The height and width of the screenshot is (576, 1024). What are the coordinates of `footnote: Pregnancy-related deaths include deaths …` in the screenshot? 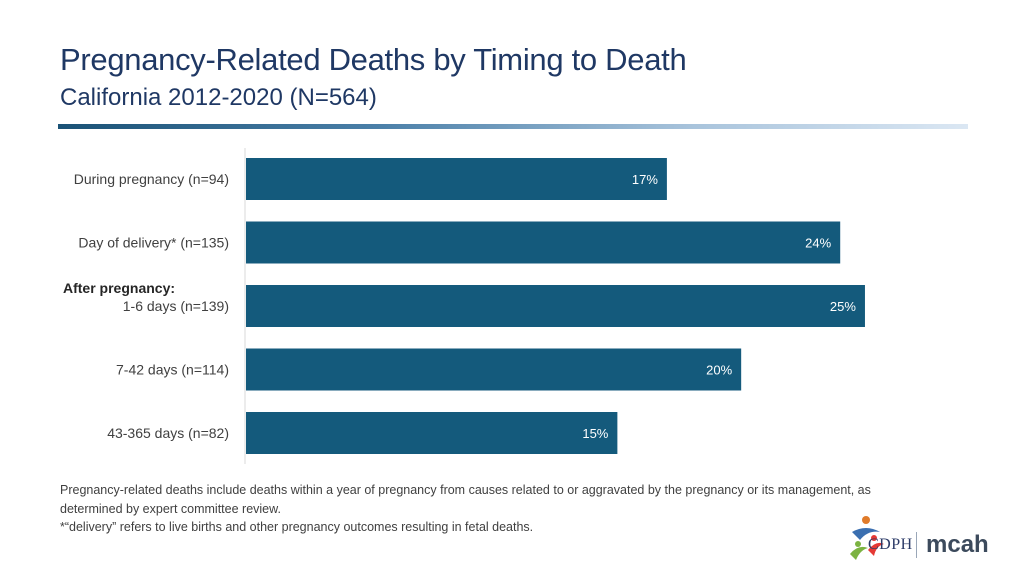 It's located at (510, 509).